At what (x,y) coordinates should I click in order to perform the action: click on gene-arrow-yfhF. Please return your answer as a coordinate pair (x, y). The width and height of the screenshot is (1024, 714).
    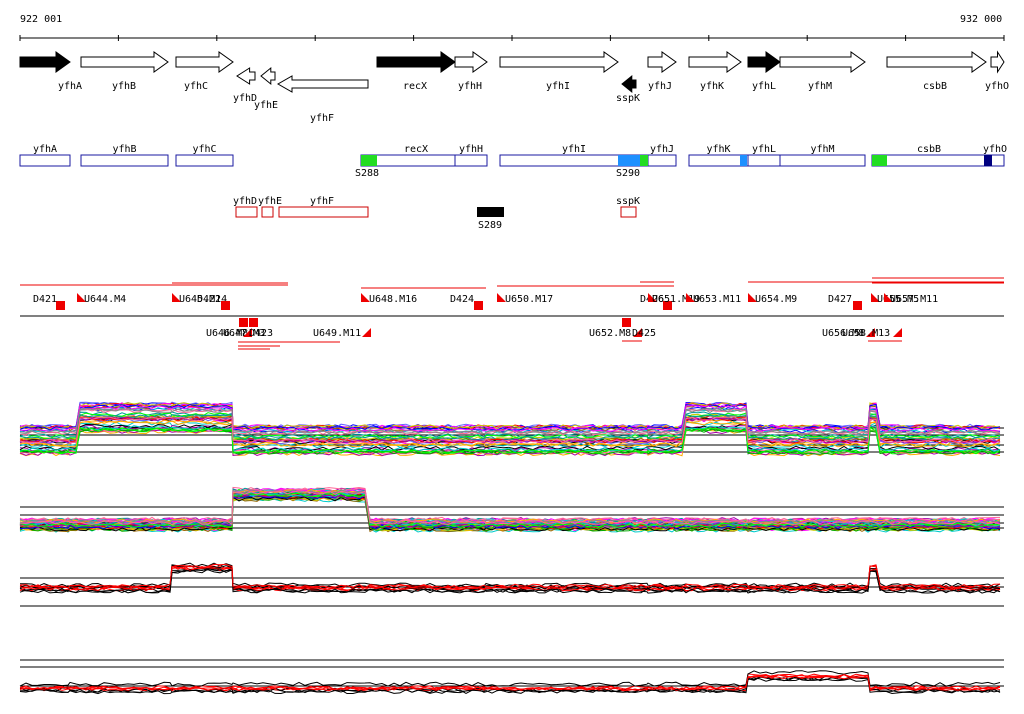
    Looking at the image, I should click on (322, 84).